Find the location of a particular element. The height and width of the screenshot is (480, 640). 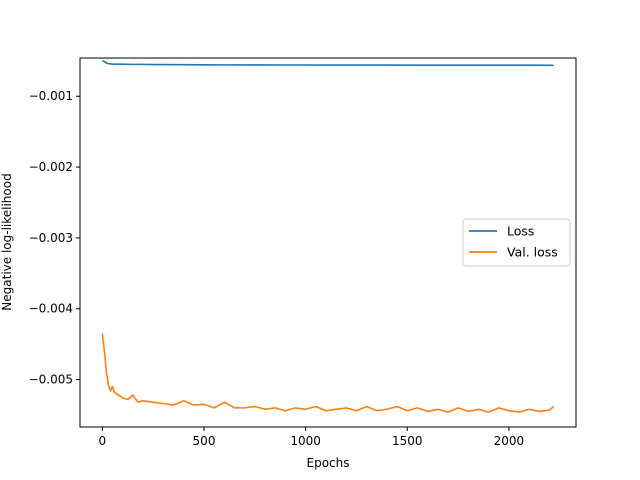

legend-label: Loss is located at coordinates (520, 231).